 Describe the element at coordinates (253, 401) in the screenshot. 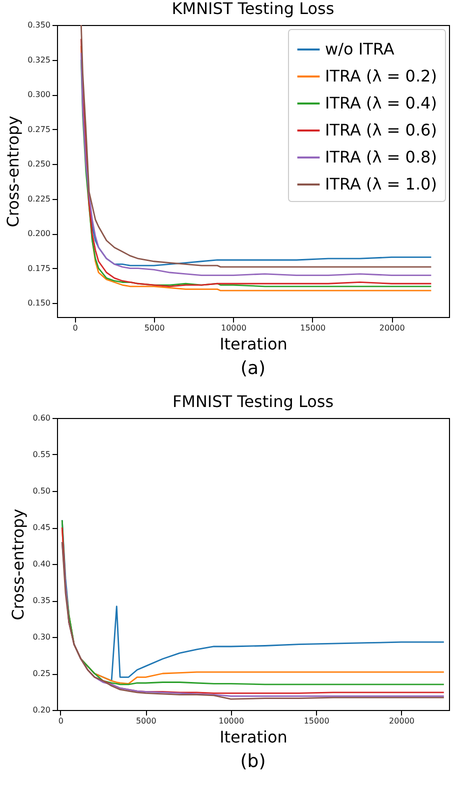

I see `chart-title: FMNIST Testing Loss` at that location.